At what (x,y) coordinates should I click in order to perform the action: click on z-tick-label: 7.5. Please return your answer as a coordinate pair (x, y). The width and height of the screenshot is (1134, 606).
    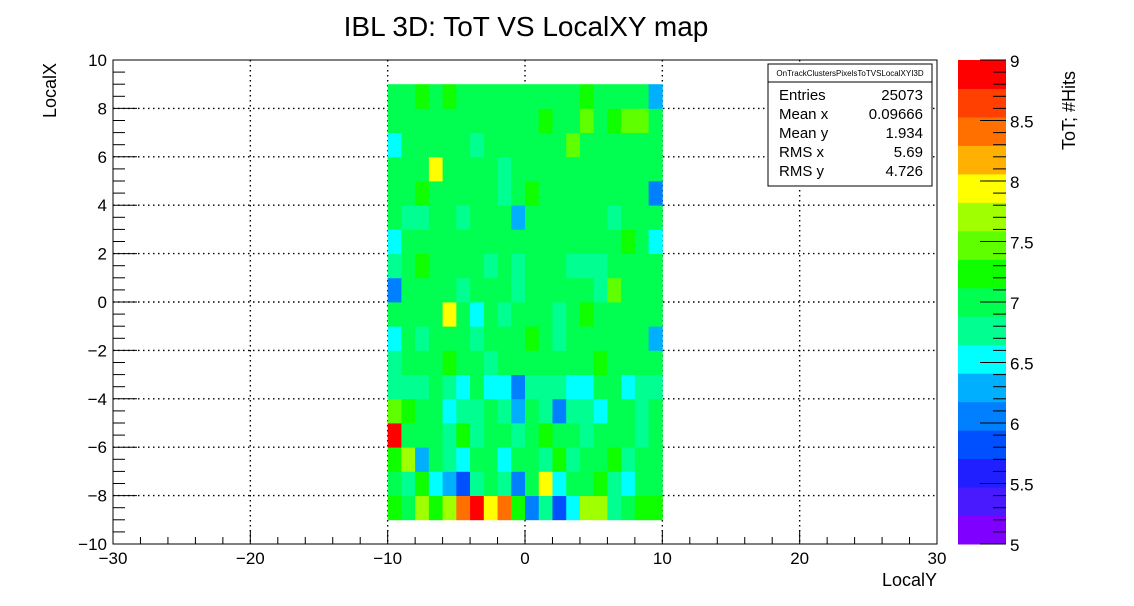
    Looking at the image, I should click on (1022, 243).